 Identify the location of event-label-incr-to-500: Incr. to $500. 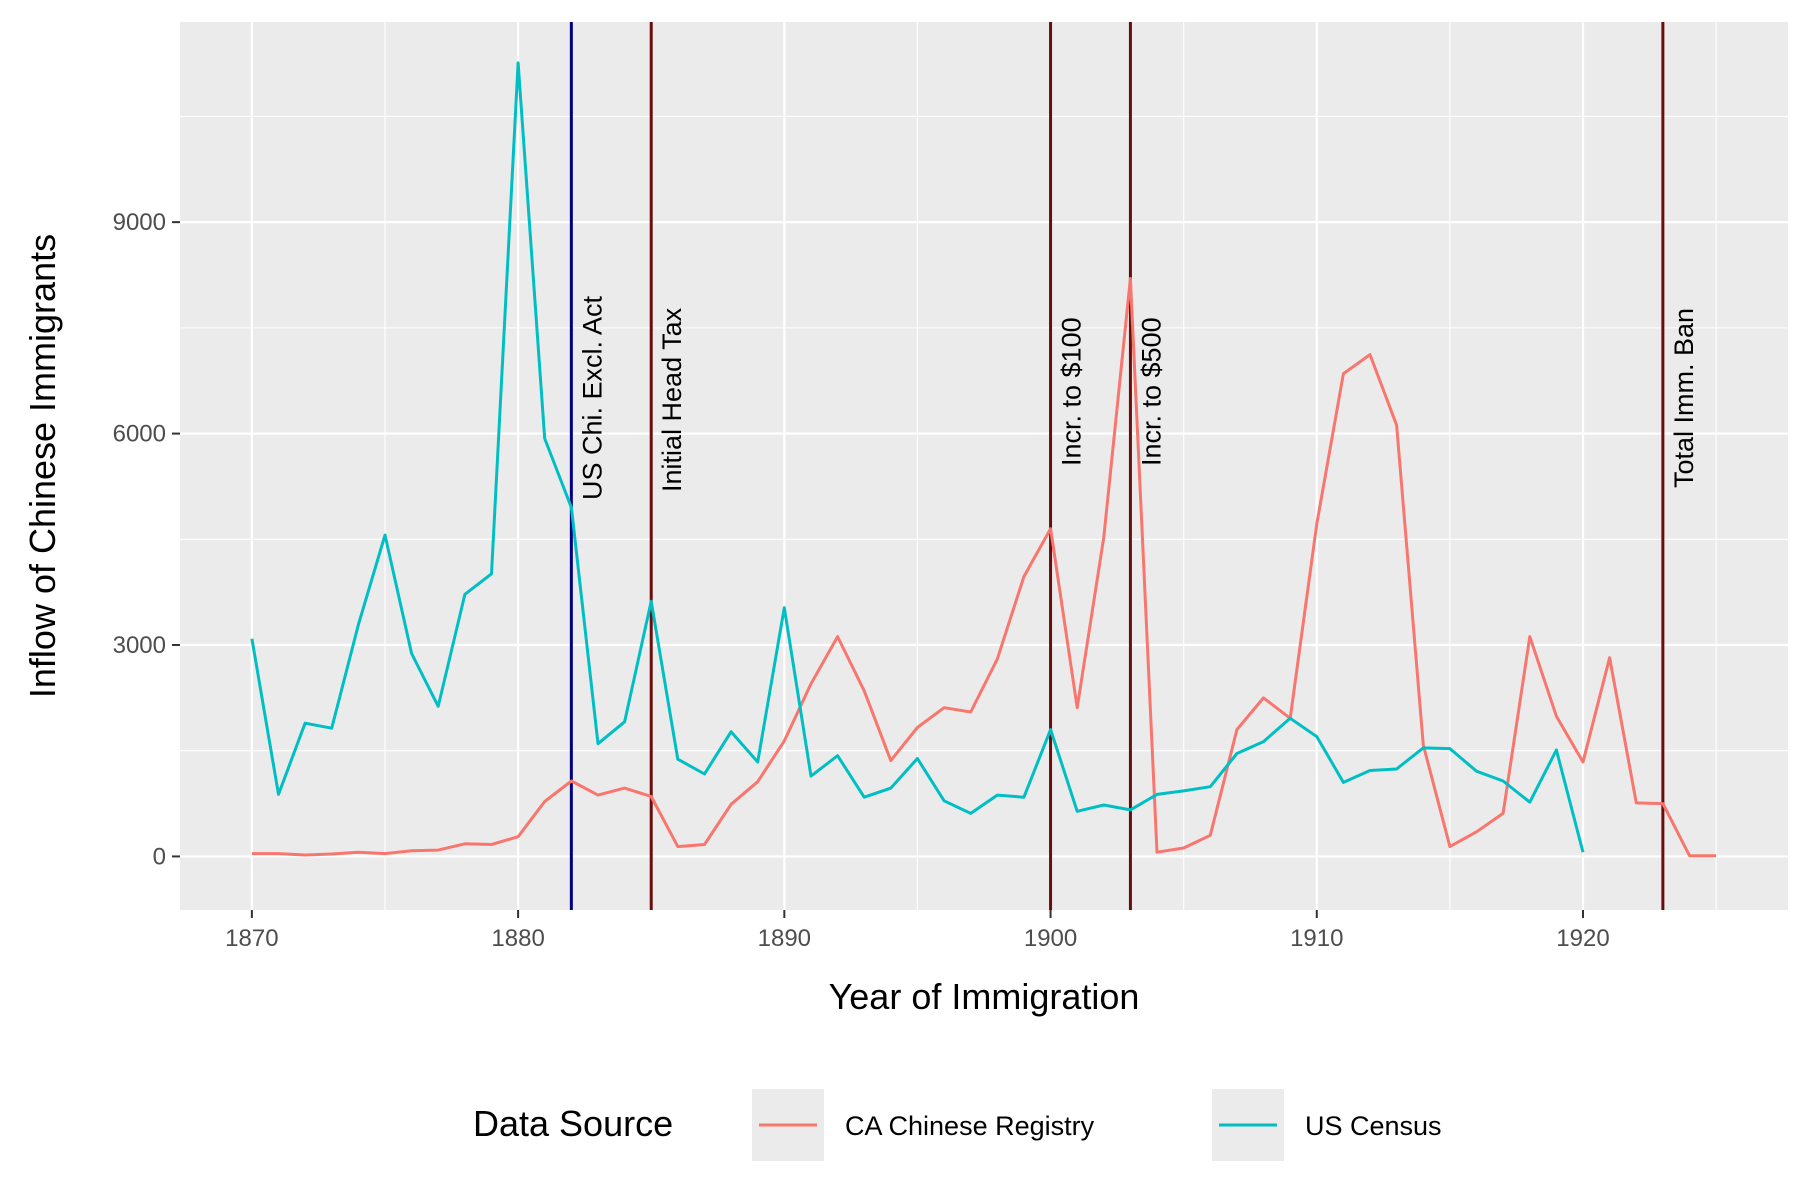
(1151, 391).